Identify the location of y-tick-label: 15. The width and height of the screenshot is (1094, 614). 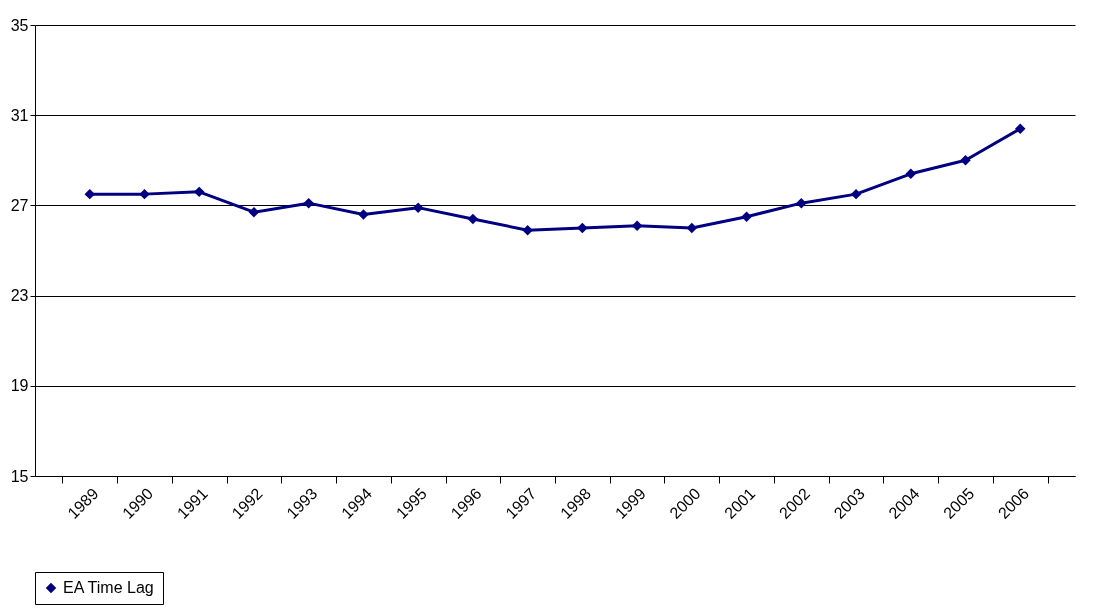
(19, 476).